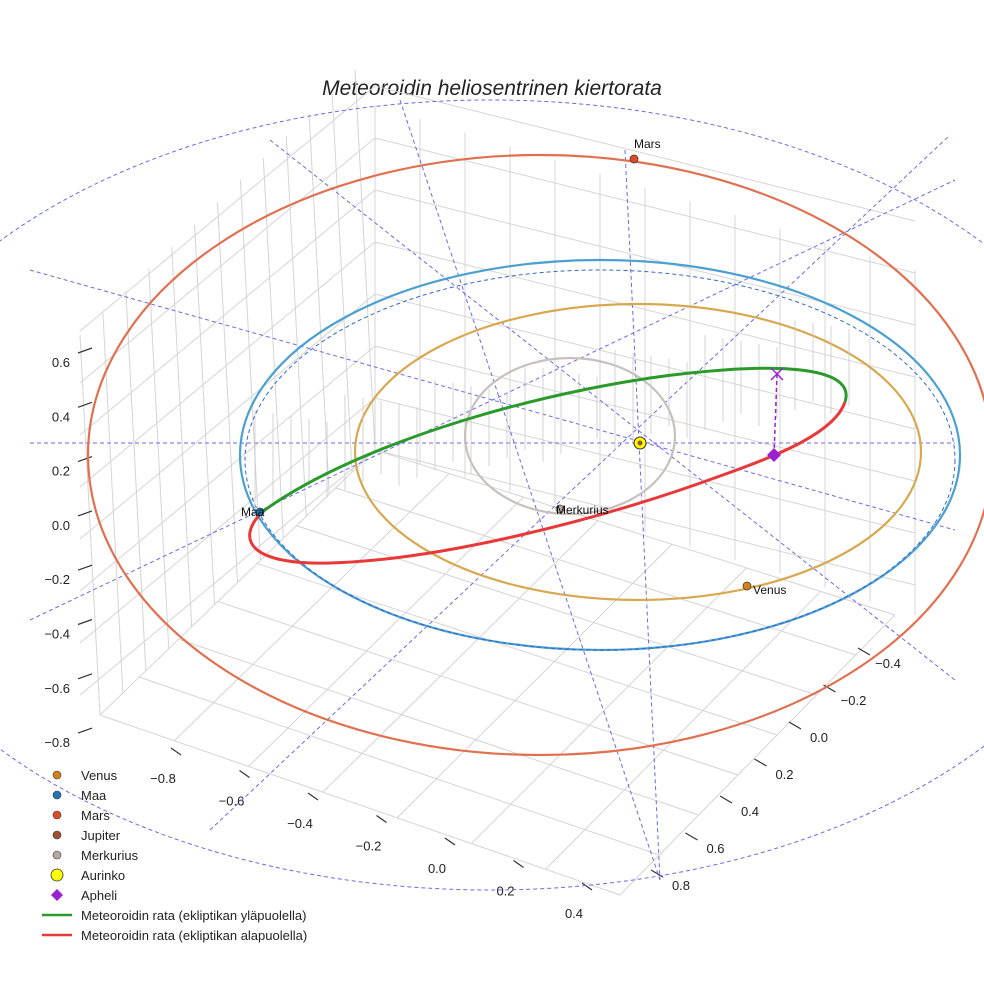 This screenshot has width=984, height=984. I want to click on x-tick-label: 0.0, so click(437, 868).